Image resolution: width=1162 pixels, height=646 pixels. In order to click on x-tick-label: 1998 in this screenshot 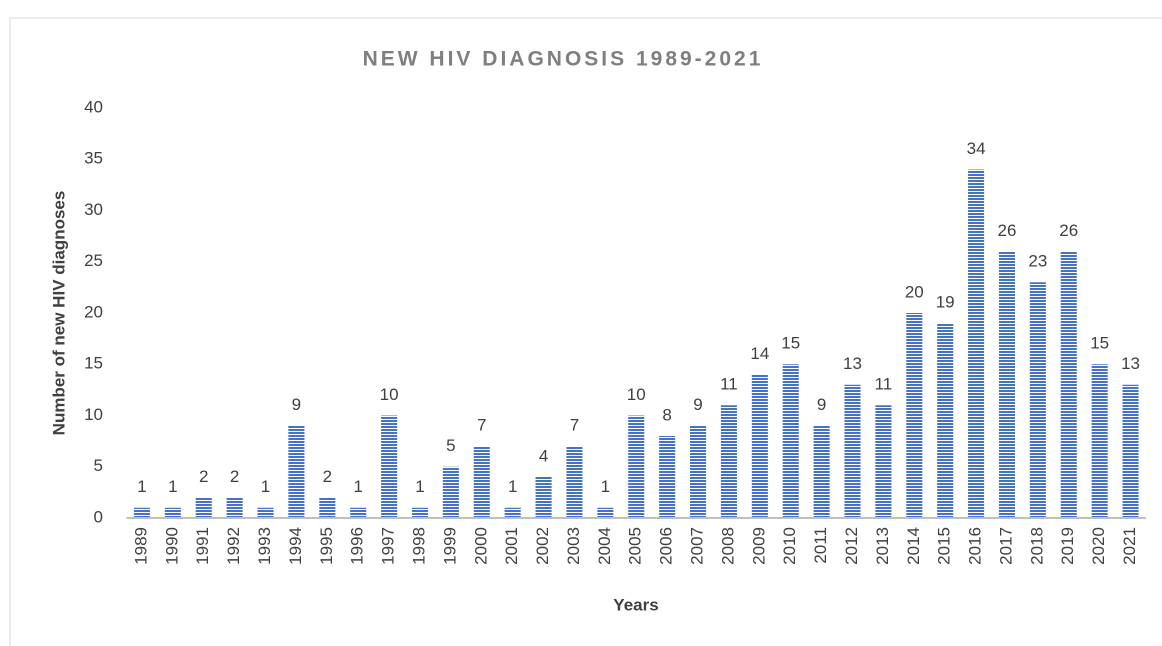, I will do `click(418, 546)`.